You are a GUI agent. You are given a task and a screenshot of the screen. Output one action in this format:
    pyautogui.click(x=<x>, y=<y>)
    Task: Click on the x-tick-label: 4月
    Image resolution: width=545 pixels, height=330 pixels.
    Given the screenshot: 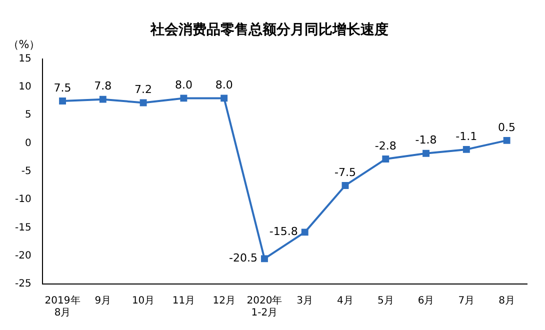 What is the action you would take?
    pyautogui.click(x=345, y=301)
    